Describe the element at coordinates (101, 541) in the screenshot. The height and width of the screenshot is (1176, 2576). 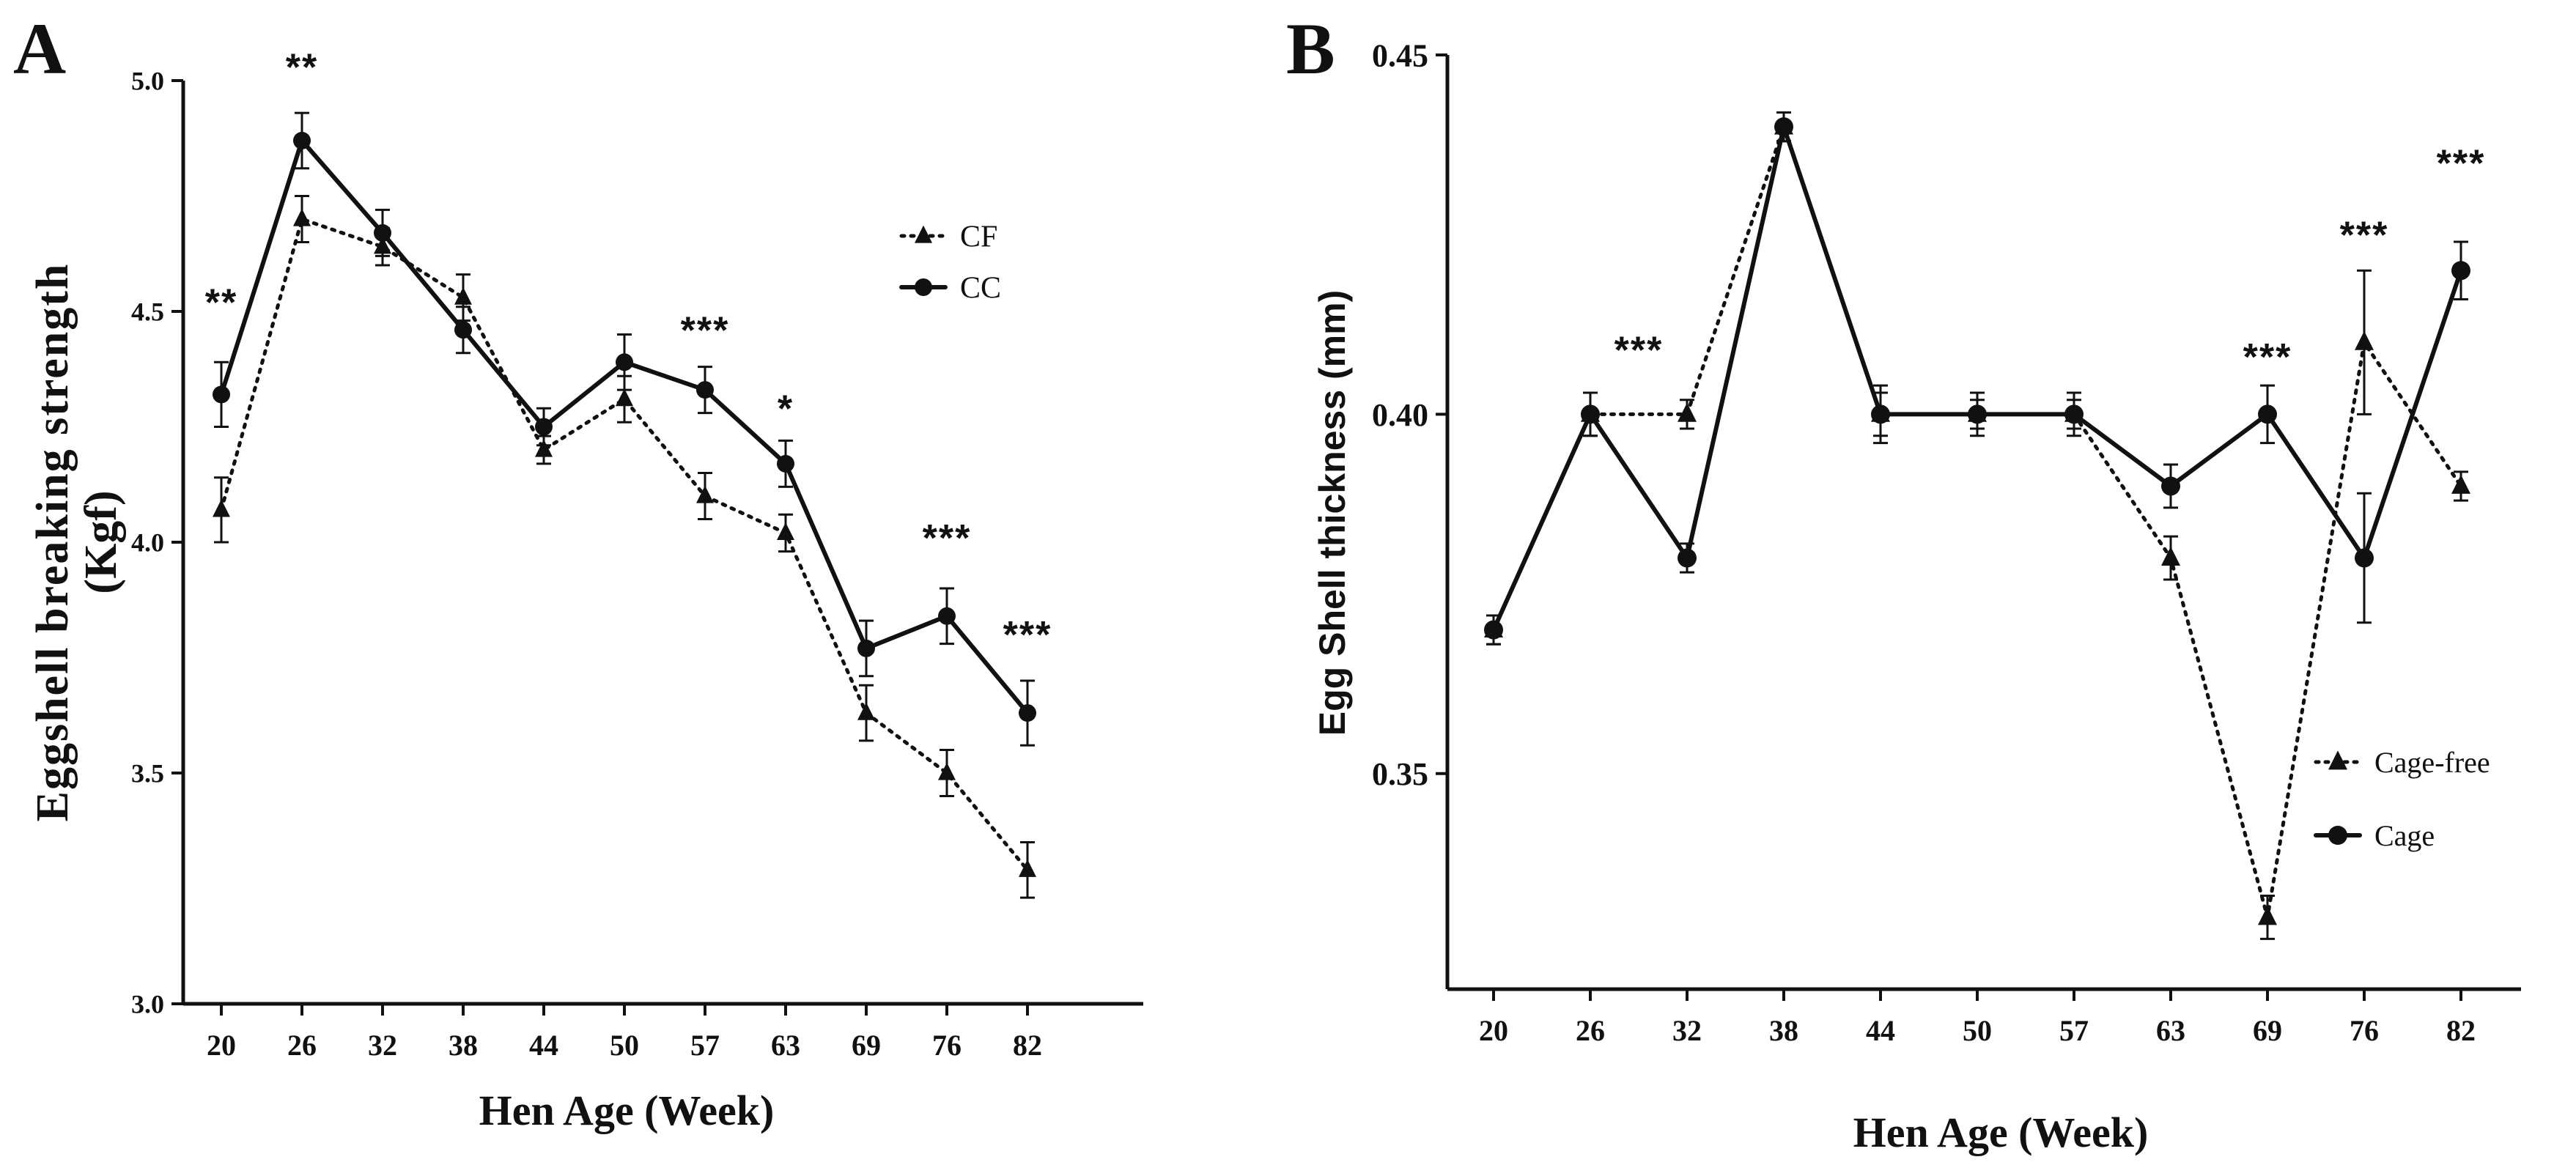
I see `chart-a-y-axis-label-line2: (Kgf)` at that location.